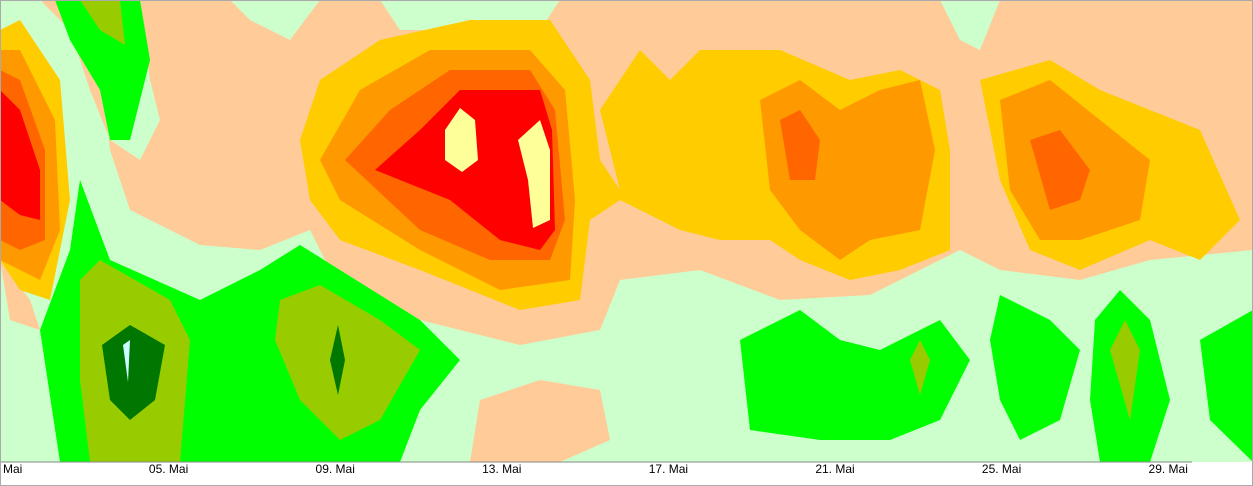  Describe the element at coordinates (501, 469) in the screenshot. I see `x-tick-label: 13. Mai` at that location.